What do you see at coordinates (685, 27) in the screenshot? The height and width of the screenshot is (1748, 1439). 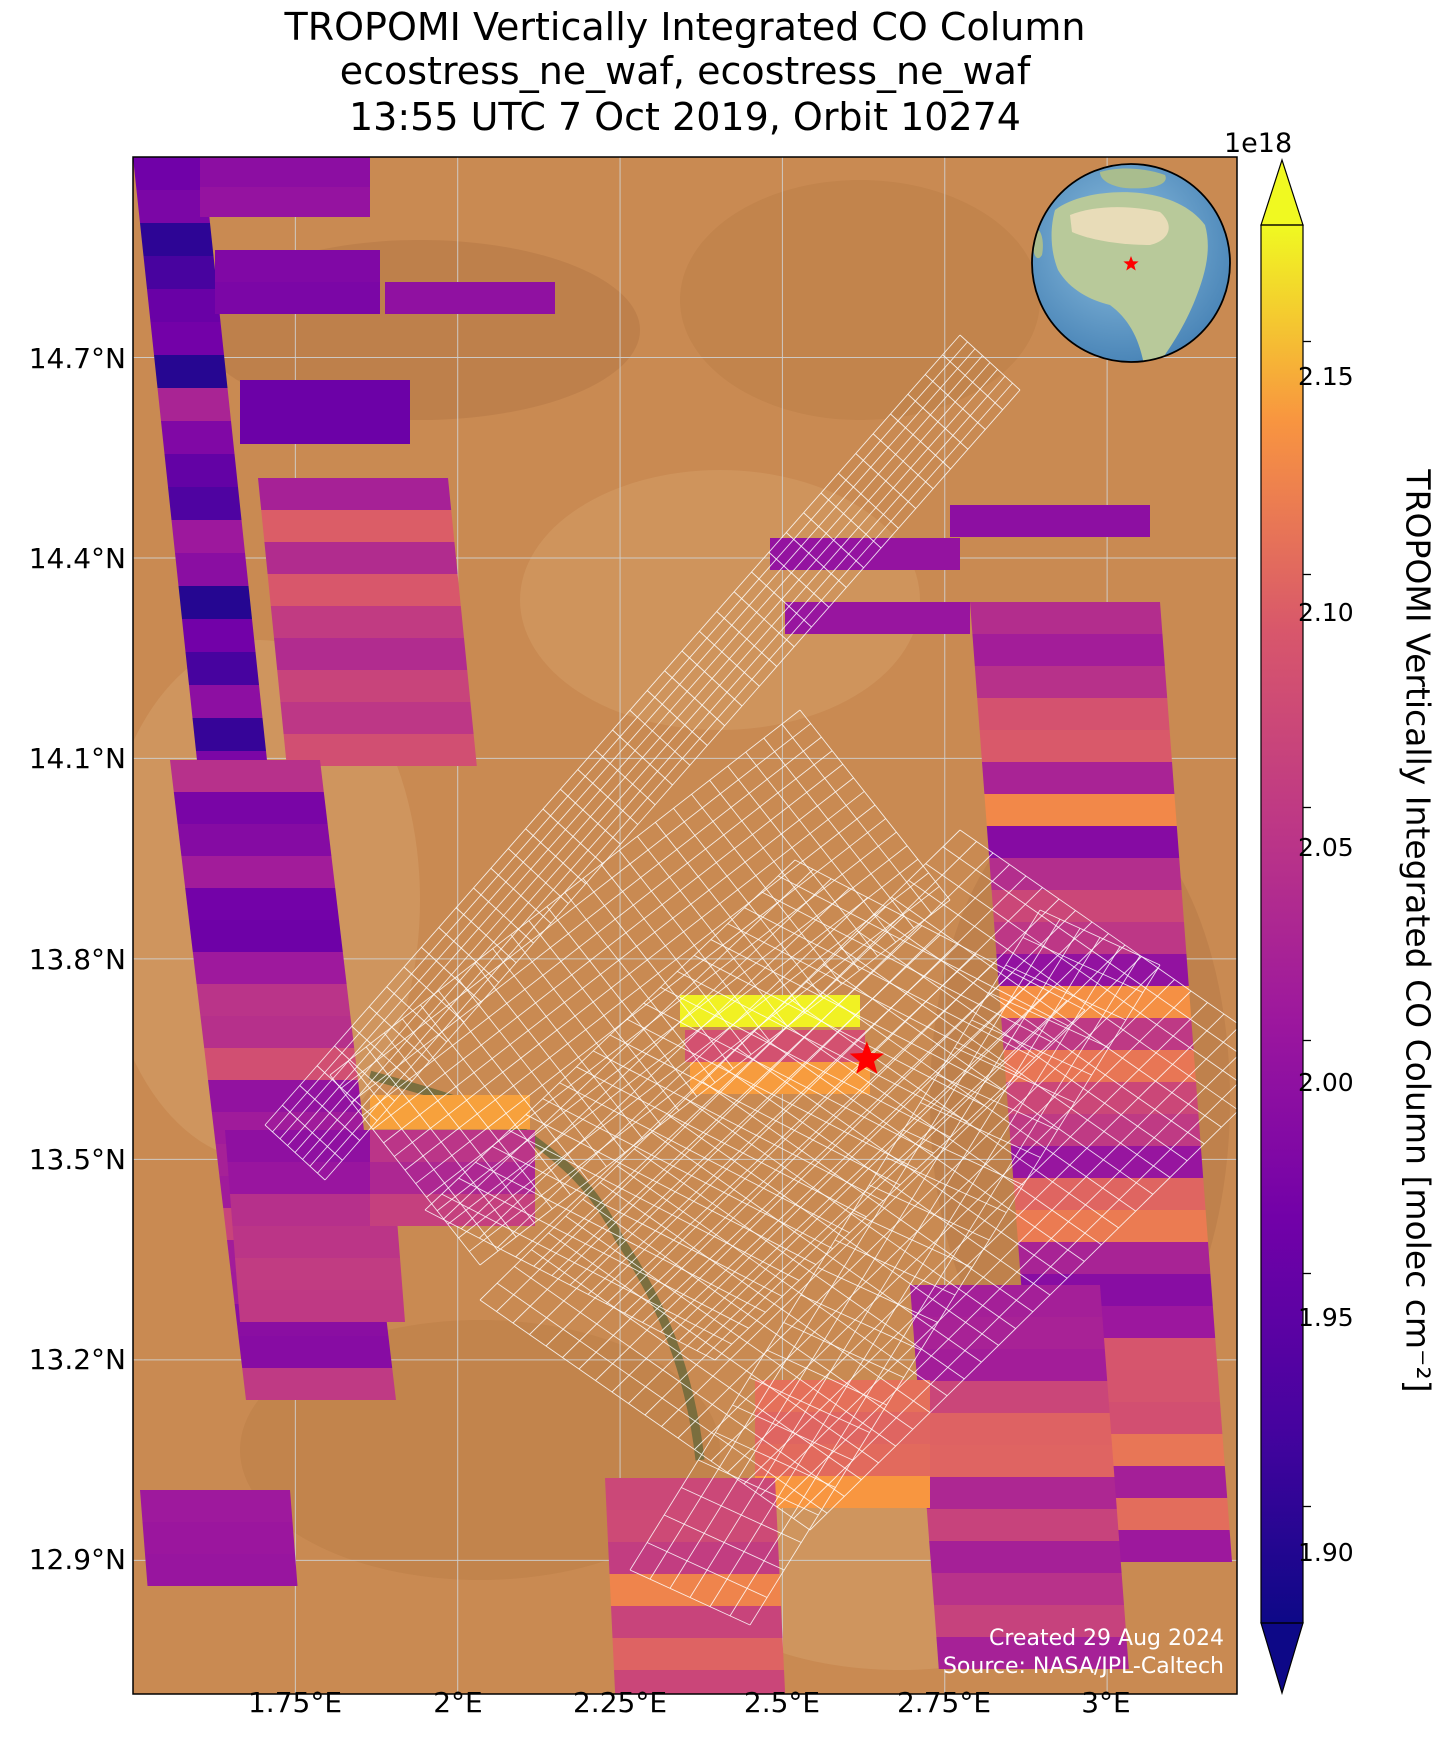 I see `map-title-line-1: TROPOMI Vertically Integrated CO Column` at bounding box center [685, 27].